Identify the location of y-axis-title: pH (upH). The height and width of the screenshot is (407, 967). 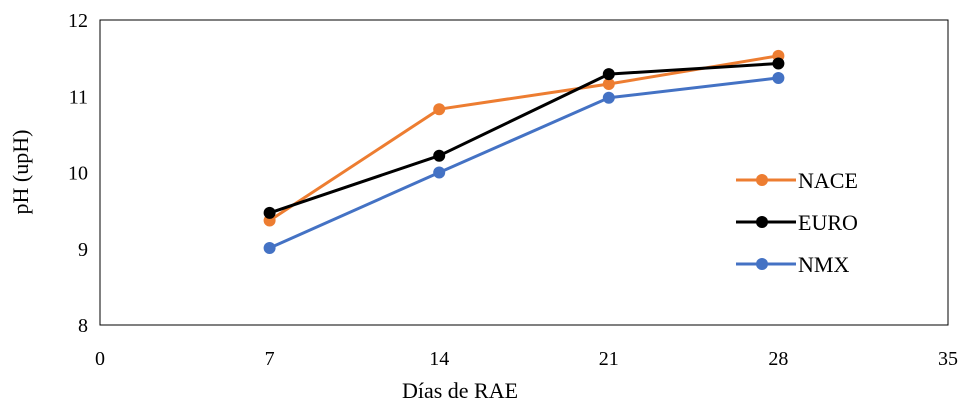
(20, 172).